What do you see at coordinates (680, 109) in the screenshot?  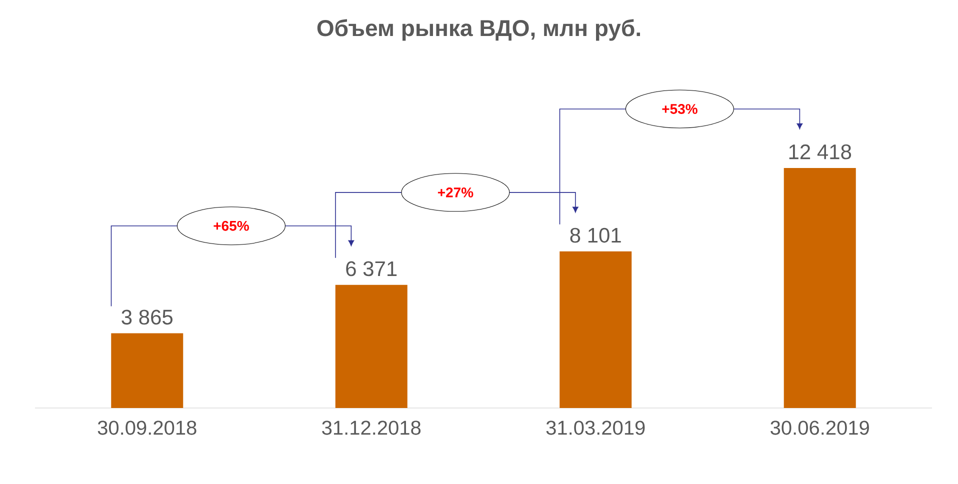 I see `text: +53%` at bounding box center [680, 109].